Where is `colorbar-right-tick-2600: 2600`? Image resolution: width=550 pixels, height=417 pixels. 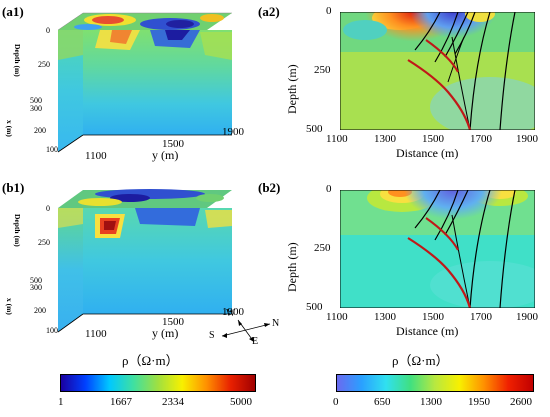 colorbar-right-tick-2600: 2600 is located at coordinates (521, 402).